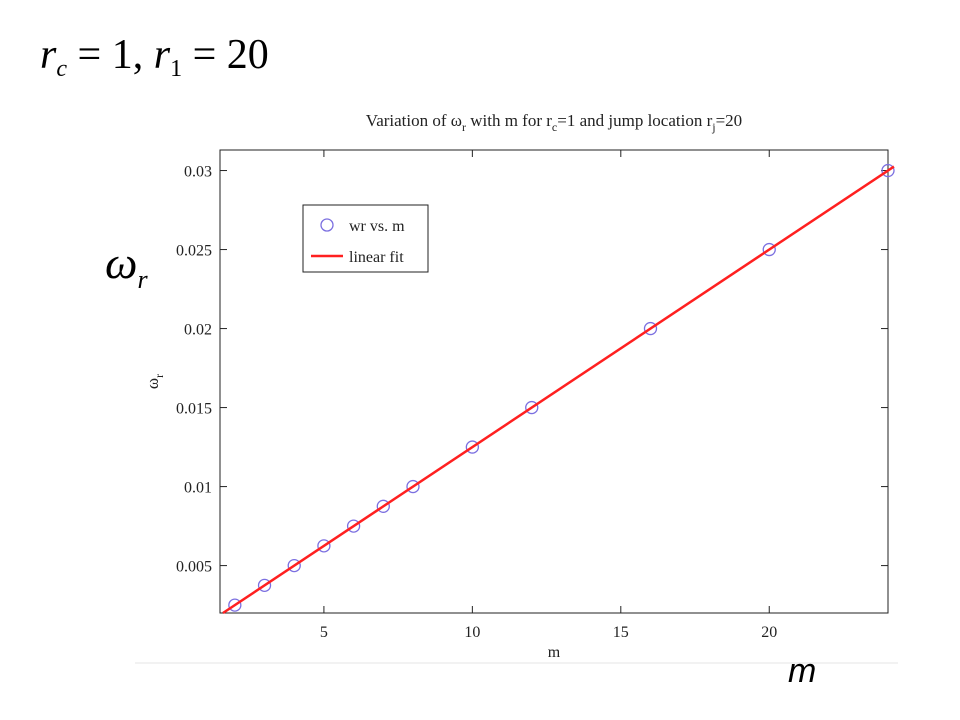 Image resolution: width=960 pixels, height=720 pixels. What do you see at coordinates (377, 226) in the screenshot?
I see `legend-label: wr vs. m` at bounding box center [377, 226].